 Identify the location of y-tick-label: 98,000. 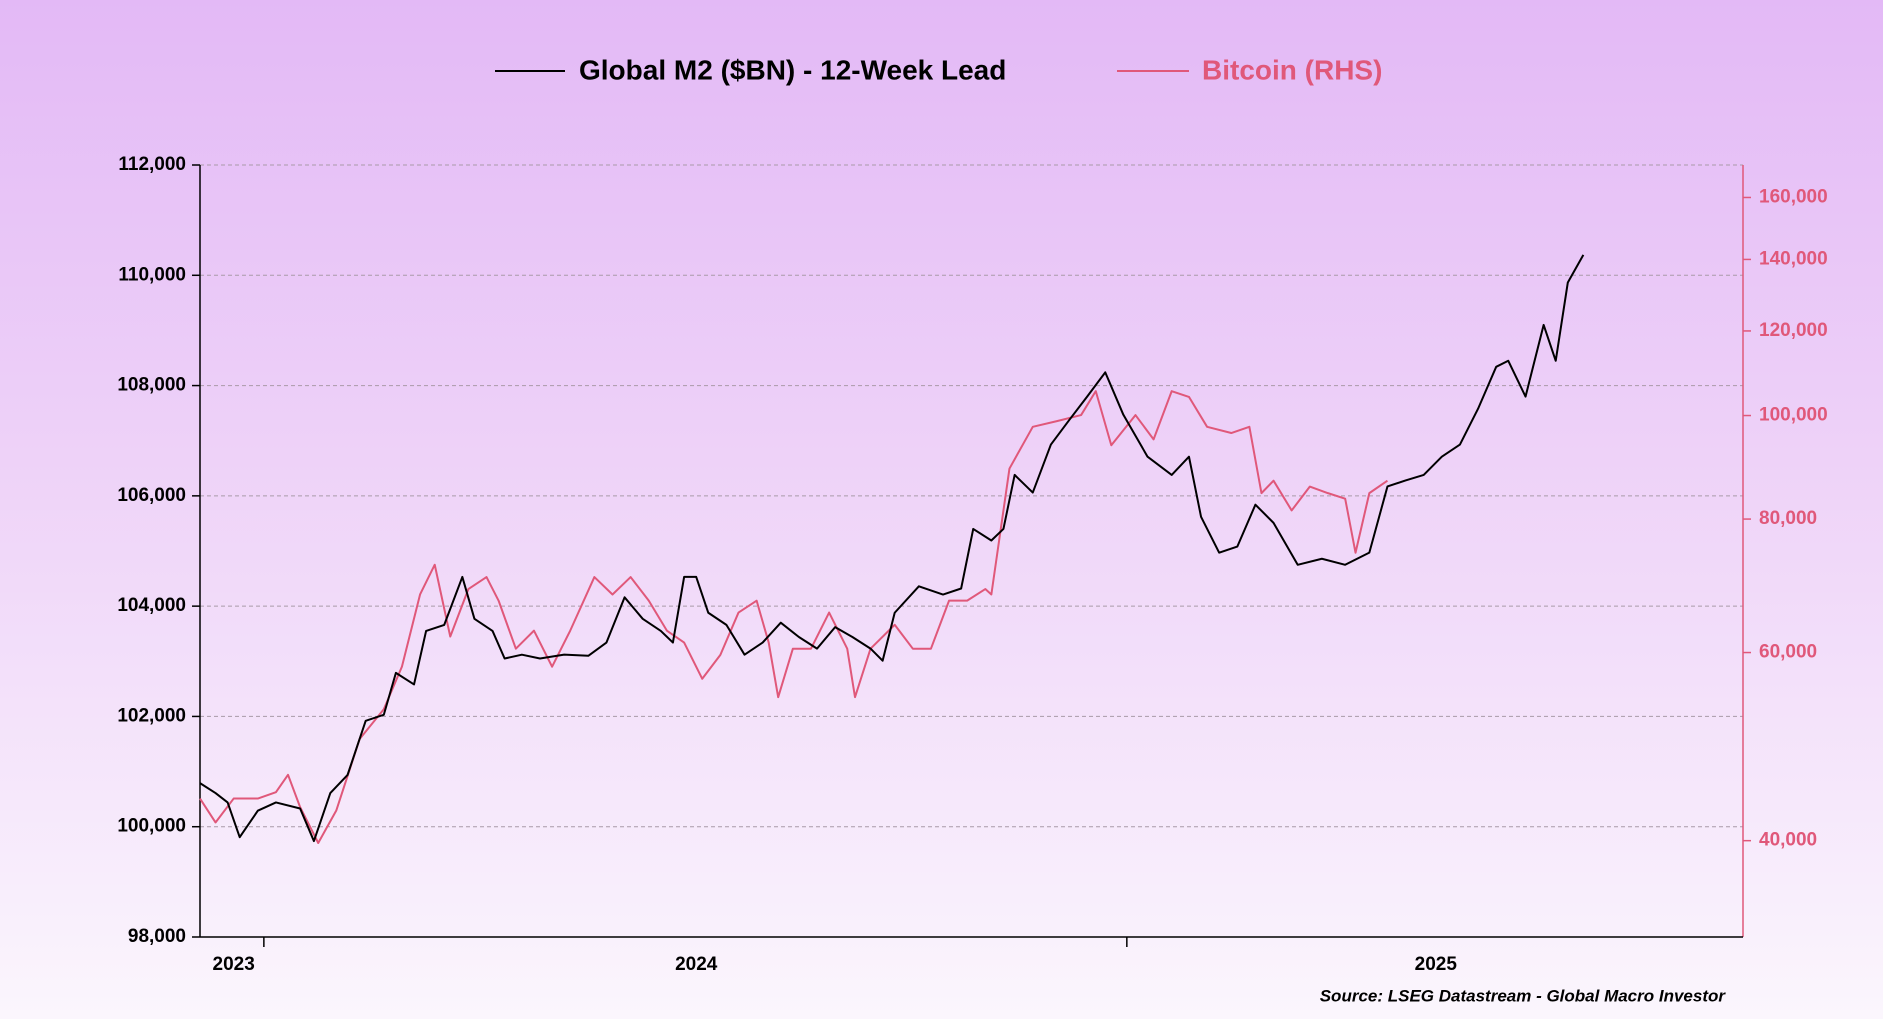
(157, 936).